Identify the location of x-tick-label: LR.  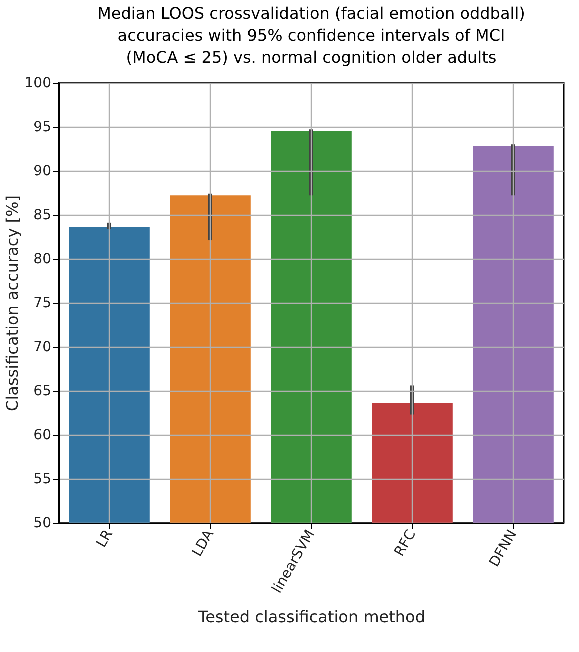
(105, 539).